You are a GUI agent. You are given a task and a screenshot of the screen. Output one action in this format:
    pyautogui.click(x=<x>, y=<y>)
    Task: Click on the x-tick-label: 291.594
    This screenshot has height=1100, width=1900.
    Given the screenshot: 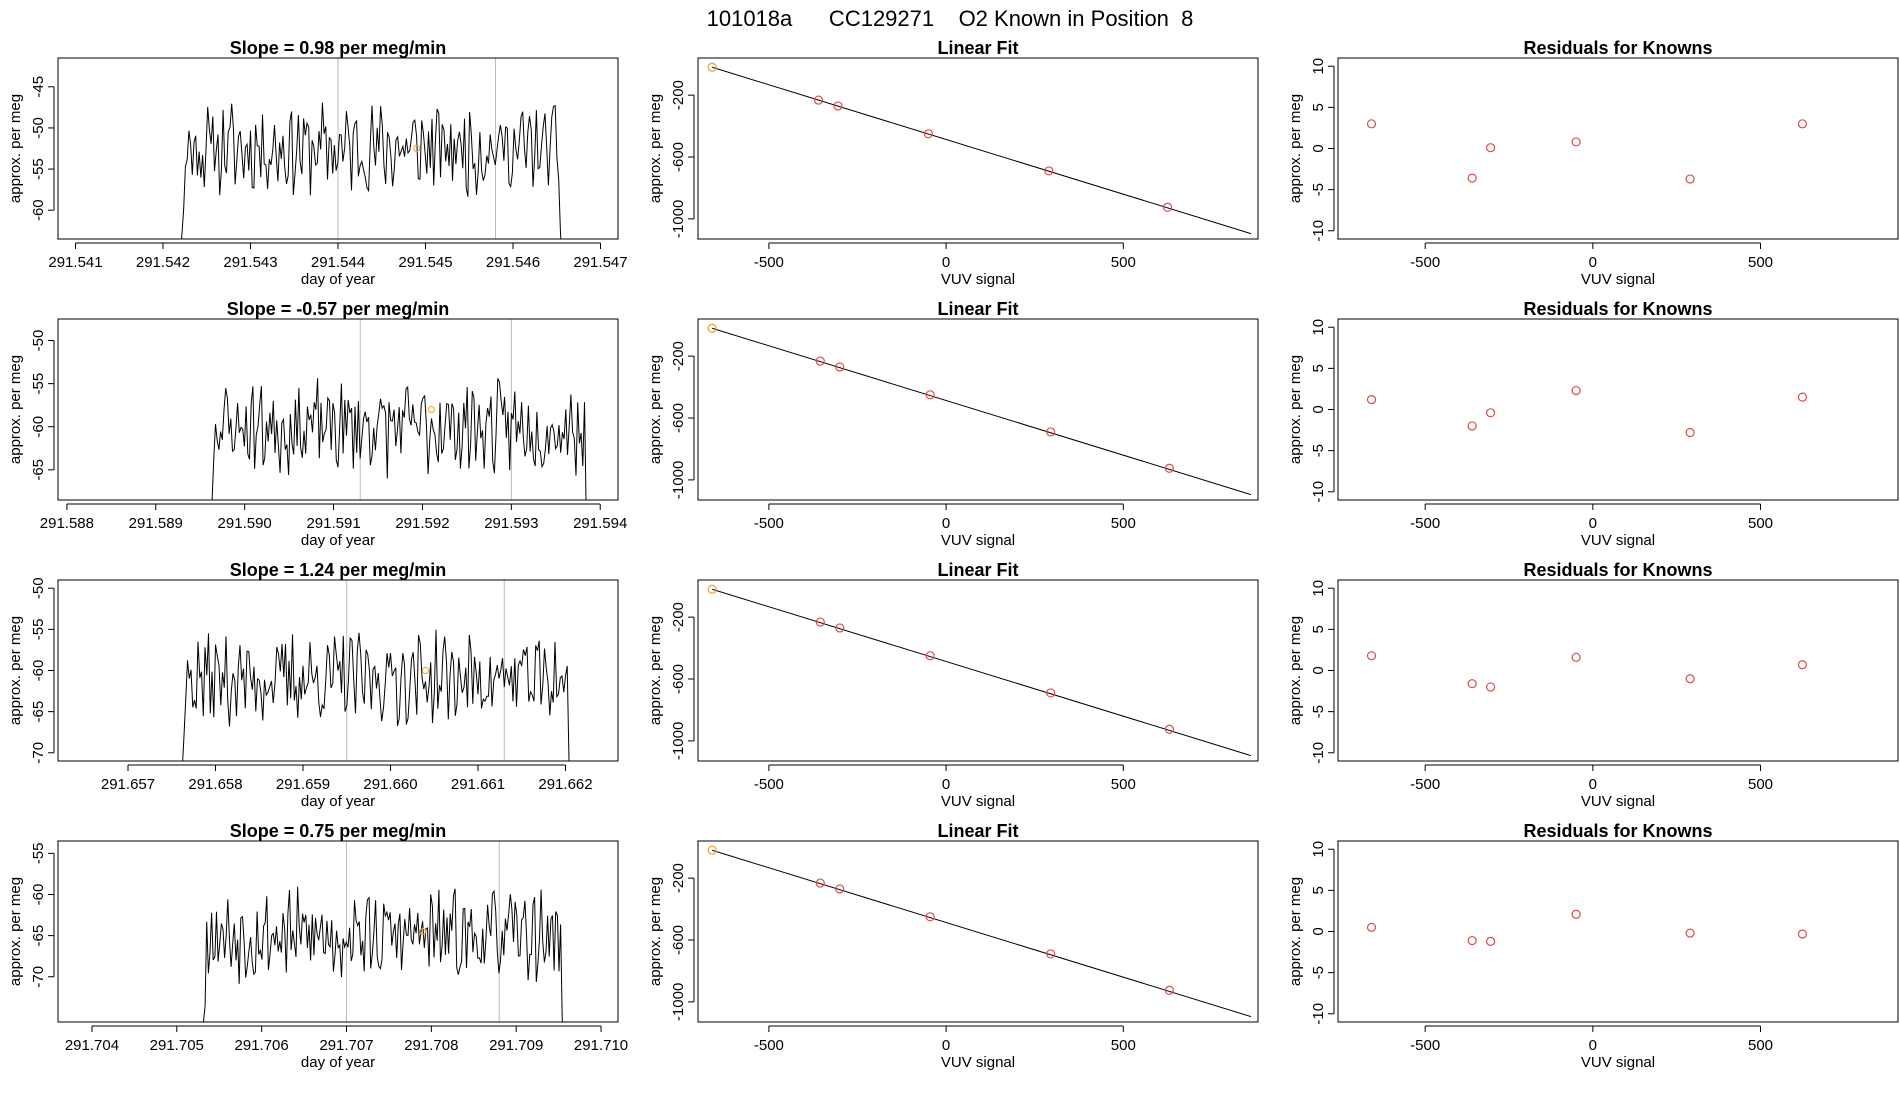 What is the action you would take?
    pyautogui.click(x=600, y=523)
    